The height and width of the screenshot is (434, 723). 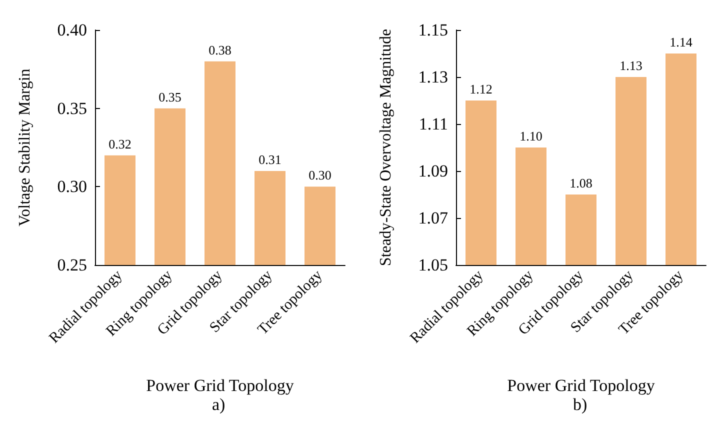 What do you see at coordinates (72, 108) in the screenshot?
I see `y-tick-label: 0.35` at bounding box center [72, 108].